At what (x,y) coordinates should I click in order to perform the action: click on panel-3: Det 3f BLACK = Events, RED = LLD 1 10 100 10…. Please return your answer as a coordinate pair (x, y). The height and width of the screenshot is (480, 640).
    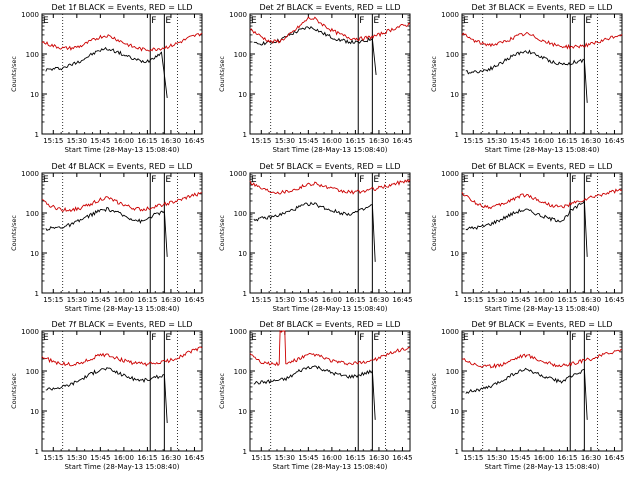
    Looking at the image, I should click on (527, 78).